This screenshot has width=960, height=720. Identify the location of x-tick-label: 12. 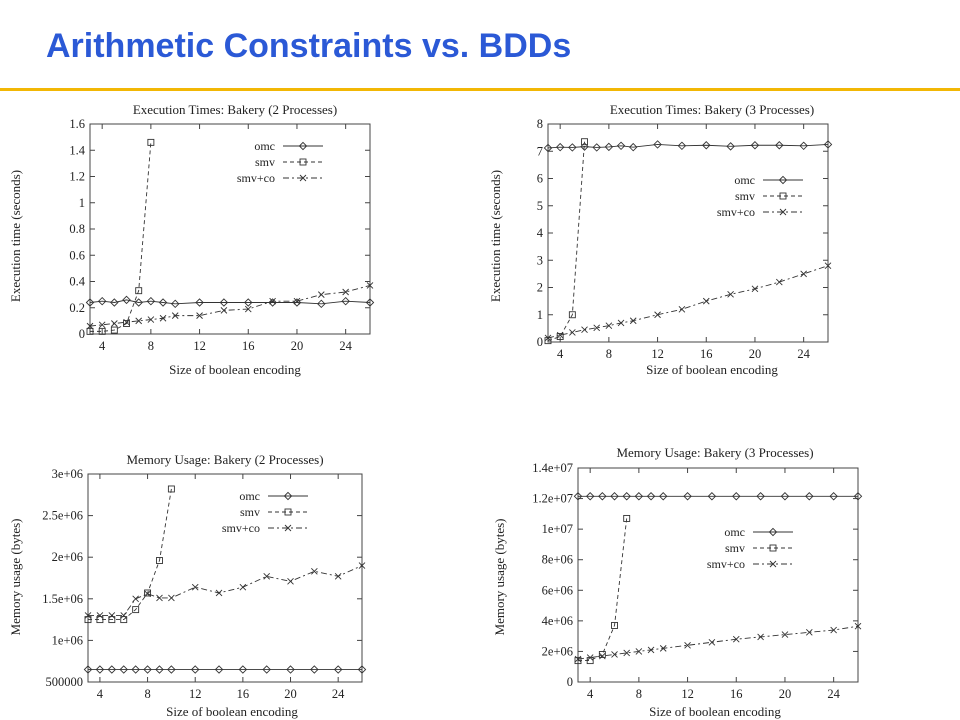
(199, 346).